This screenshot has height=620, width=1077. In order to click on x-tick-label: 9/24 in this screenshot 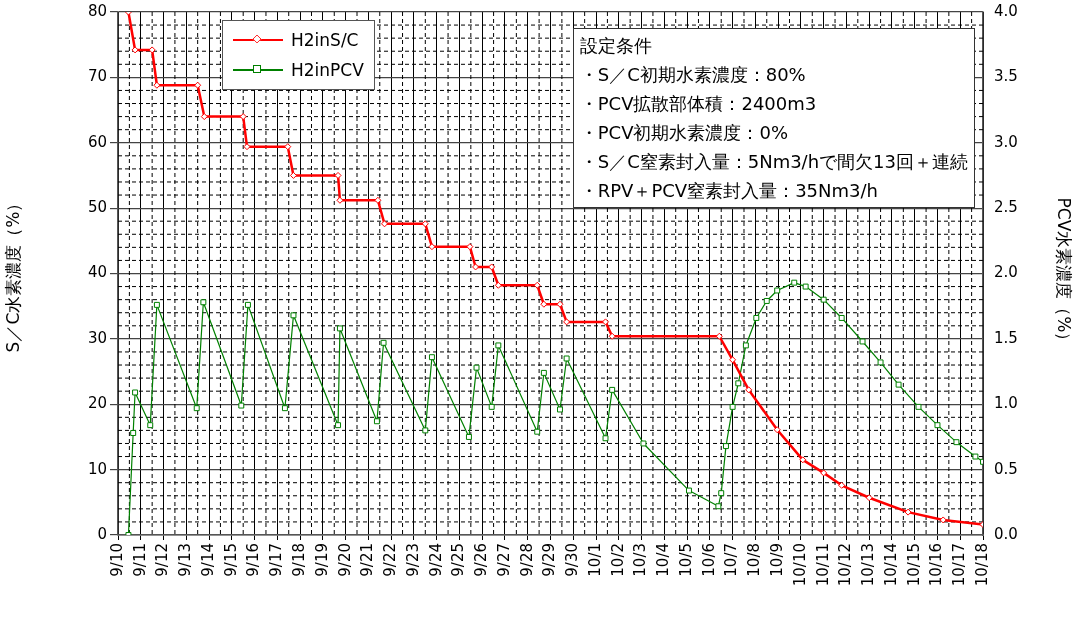, I will do `click(435, 560)`.